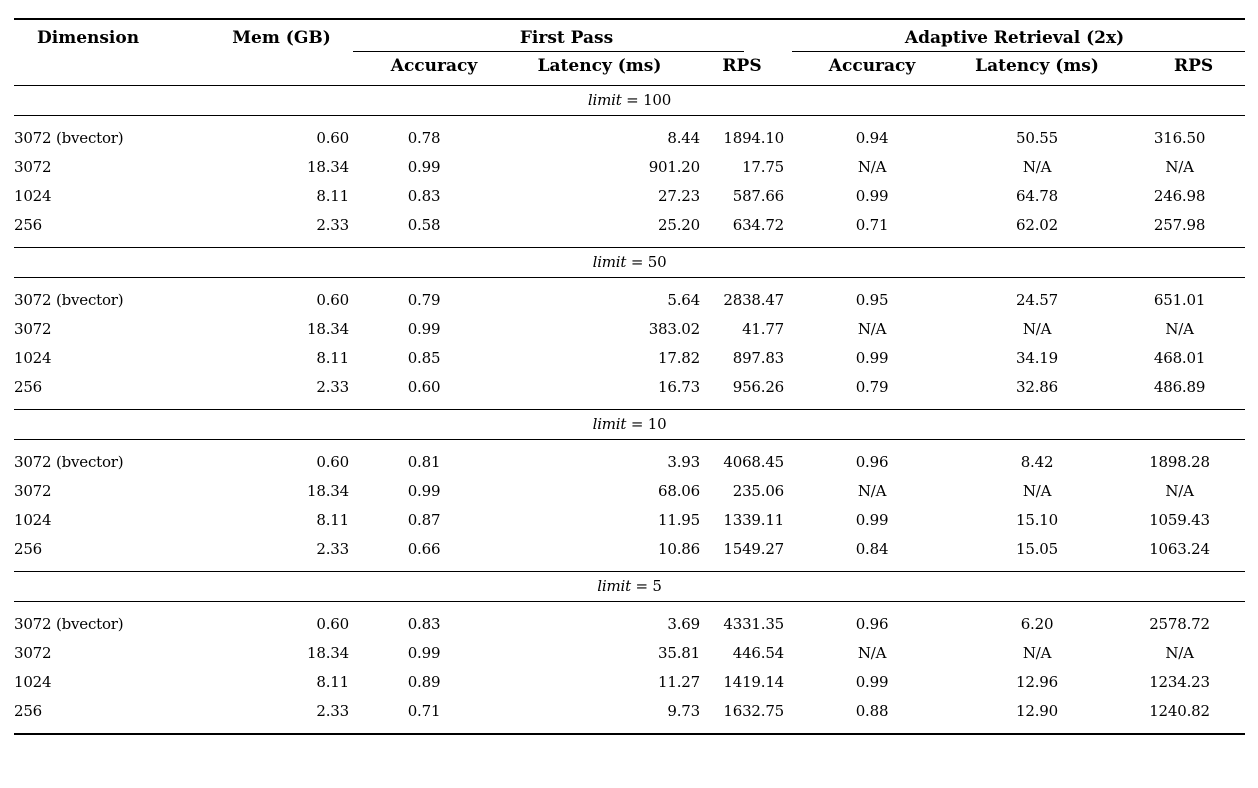 This screenshot has height=788, width=1258. I want to click on cell-fp-accuracy: 0.58, so click(424, 225).